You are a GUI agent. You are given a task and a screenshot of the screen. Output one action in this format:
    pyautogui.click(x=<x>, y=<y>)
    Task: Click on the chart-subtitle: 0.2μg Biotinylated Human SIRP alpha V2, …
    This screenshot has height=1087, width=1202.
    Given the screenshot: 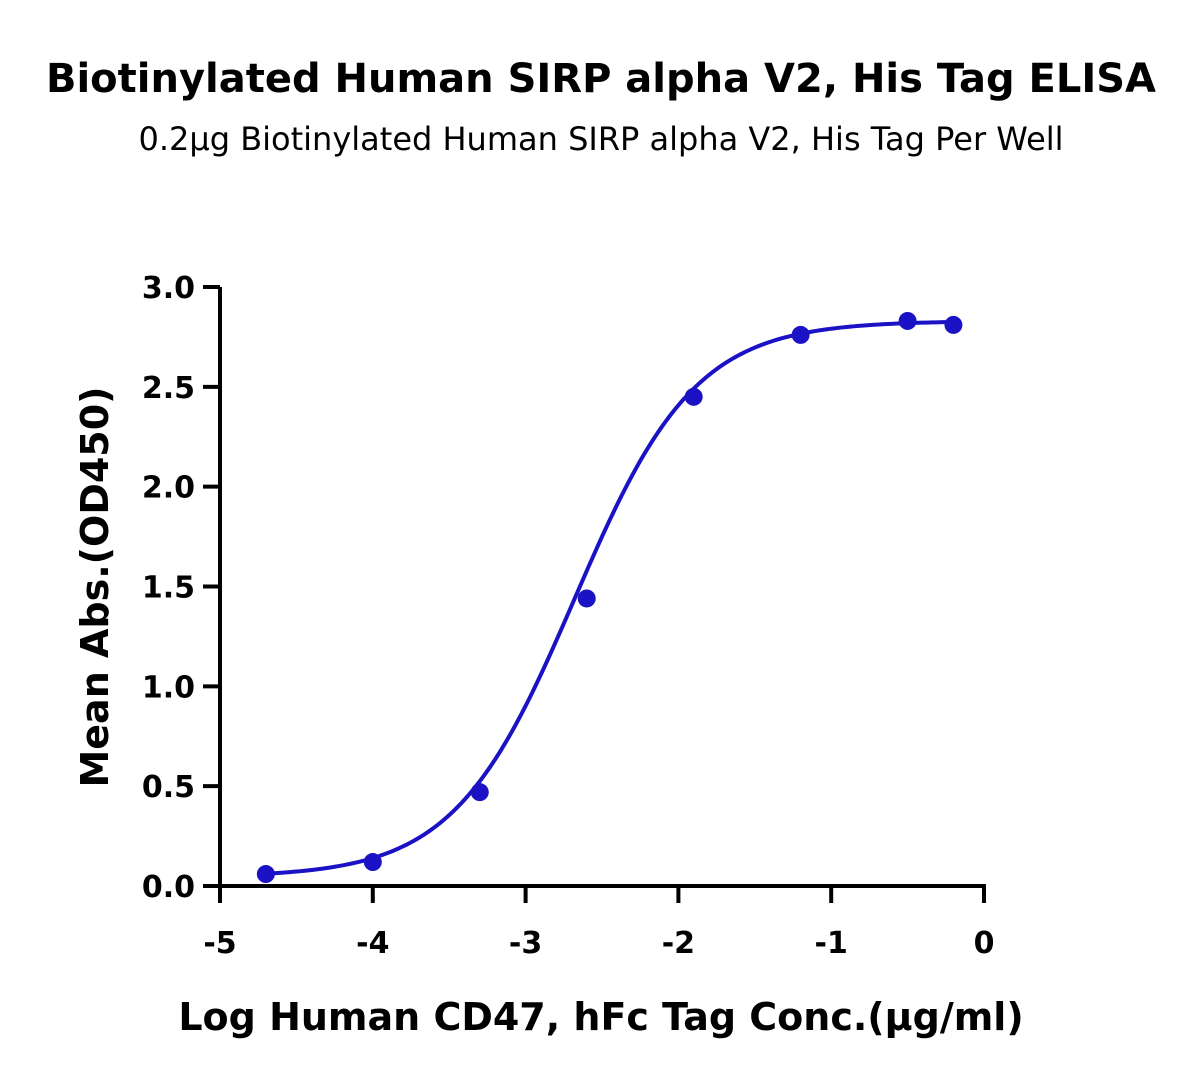 What is the action you would take?
    pyautogui.click(x=600, y=139)
    